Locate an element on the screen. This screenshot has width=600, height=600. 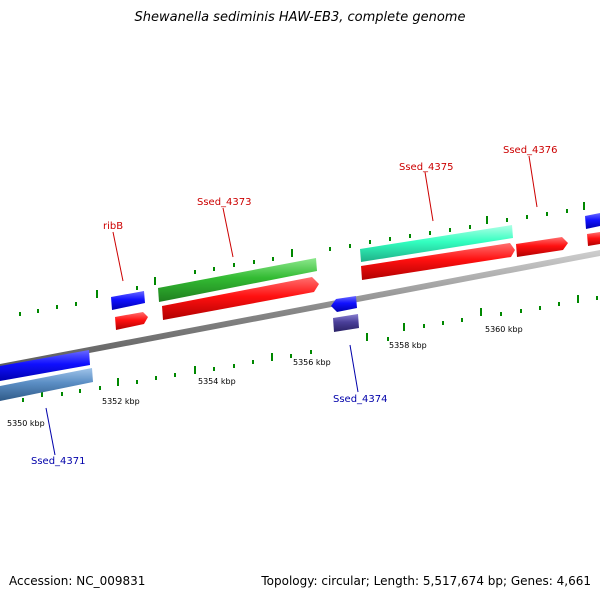
scale-label: 5354 kbp is located at coordinates (217, 381).